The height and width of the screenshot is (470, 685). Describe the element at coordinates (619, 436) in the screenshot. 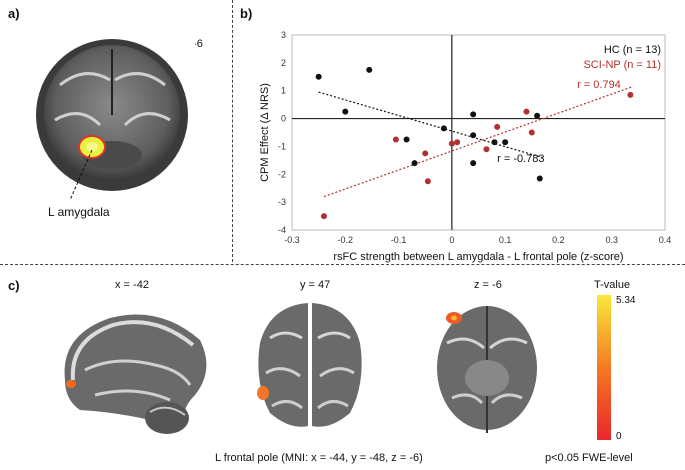

I see `colorbar-min-label: 0` at that location.